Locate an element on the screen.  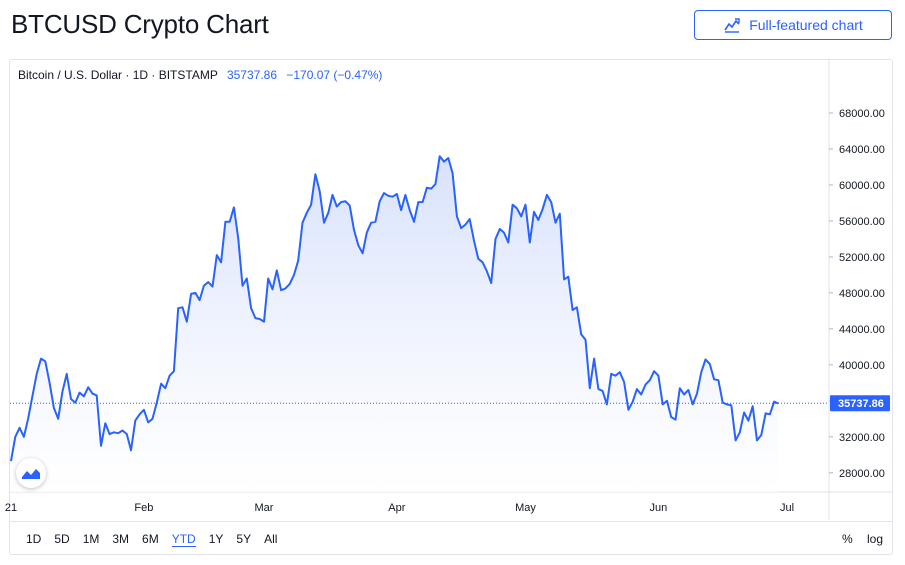
y-tick-label: 28000.00 is located at coordinates (862, 474).